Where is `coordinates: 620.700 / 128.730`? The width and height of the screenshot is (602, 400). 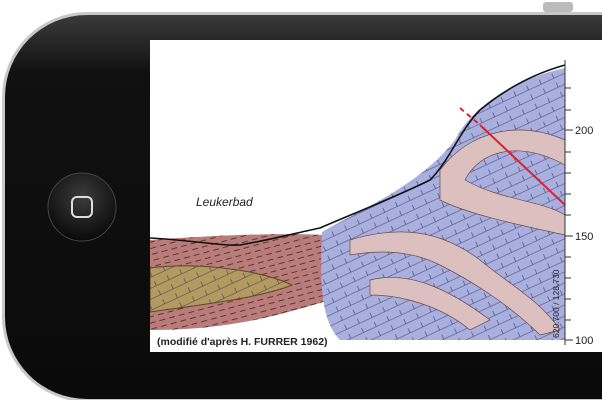 coordinates: 620.700 / 128.730 is located at coordinates (556, 303).